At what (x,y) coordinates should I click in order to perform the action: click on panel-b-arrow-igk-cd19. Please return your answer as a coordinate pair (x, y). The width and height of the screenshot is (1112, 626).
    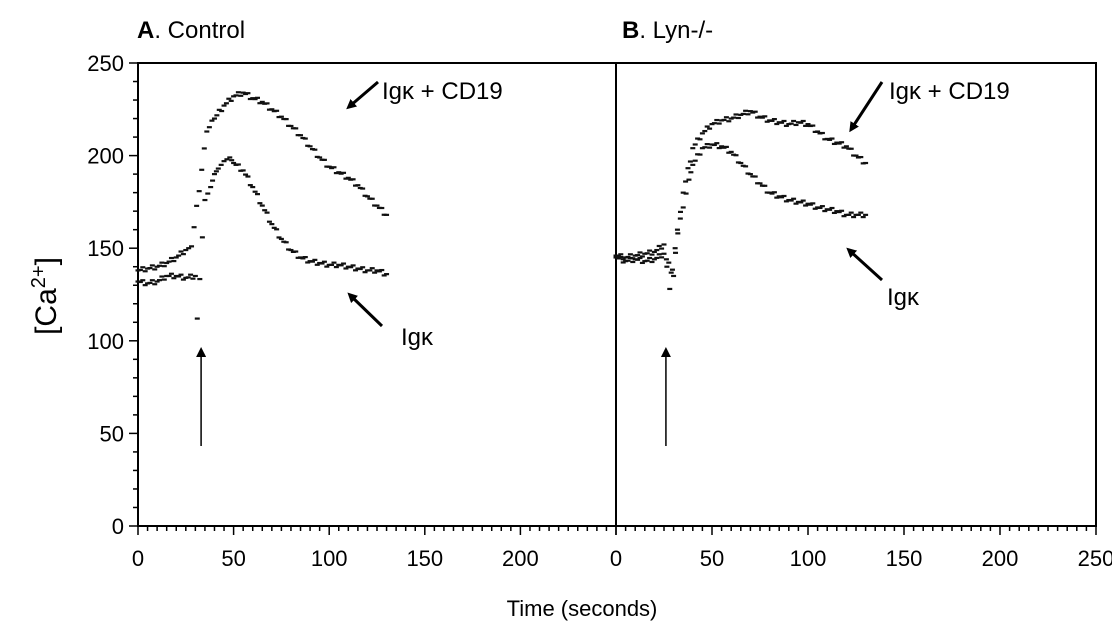
    Looking at the image, I should click on (866, 107).